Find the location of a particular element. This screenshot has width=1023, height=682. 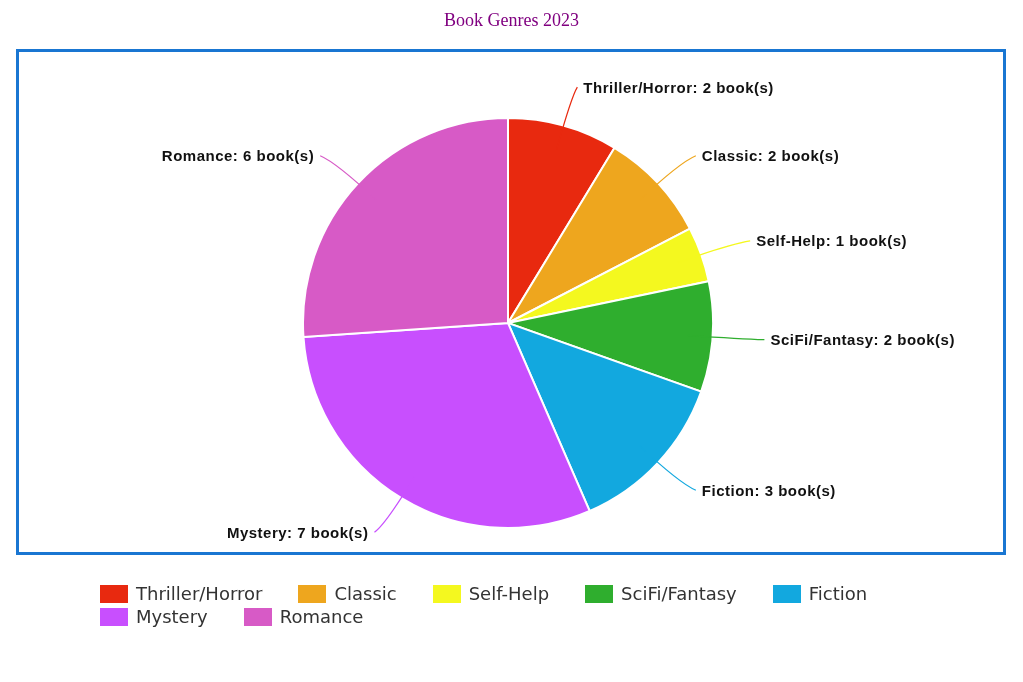

legend-label: SciFi/Fantasy is located at coordinates (679, 593).